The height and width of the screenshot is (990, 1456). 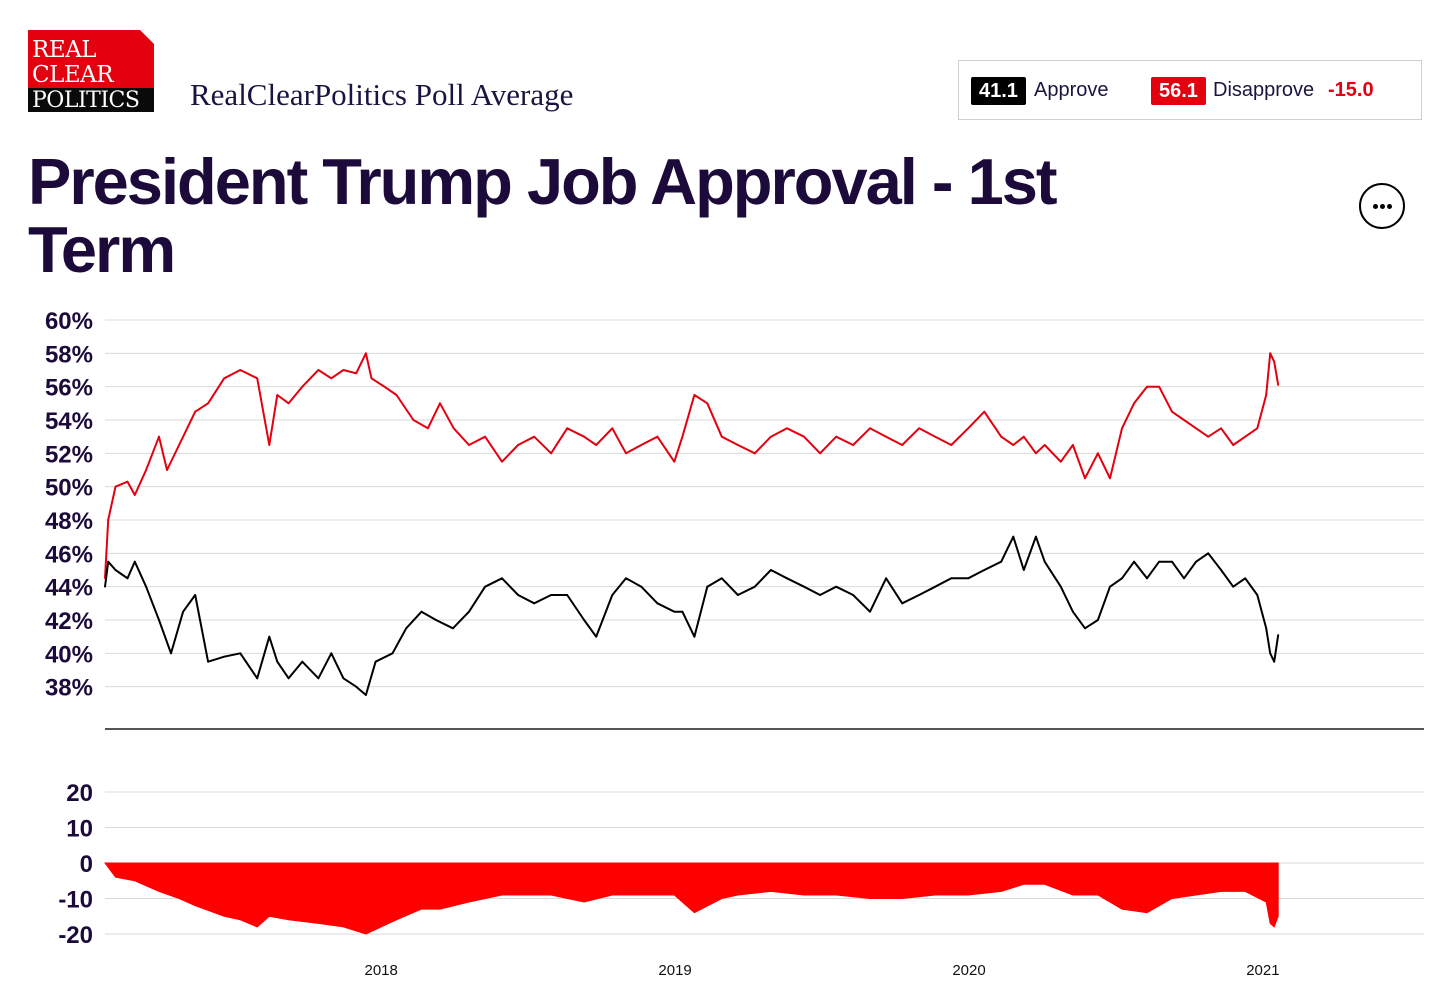 I want to click on more-icon-dot, so click(x=1382, y=206).